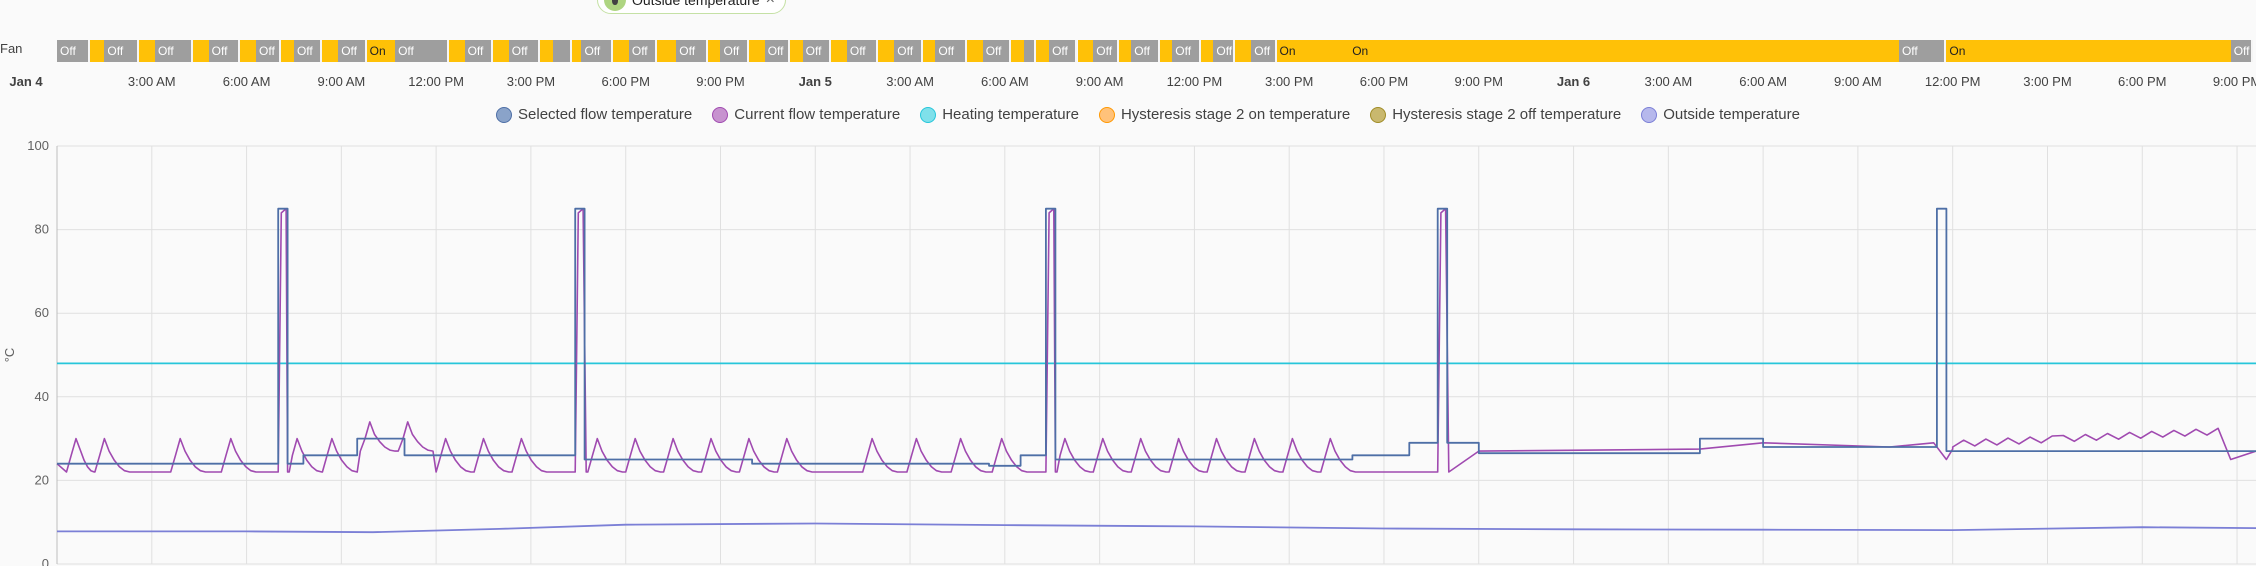 This screenshot has width=2256, height=566. What do you see at coordinates (605, 114) in the screenshot?
I see `legend-label: Selected flow temperature` at bounding box center [605, 114].